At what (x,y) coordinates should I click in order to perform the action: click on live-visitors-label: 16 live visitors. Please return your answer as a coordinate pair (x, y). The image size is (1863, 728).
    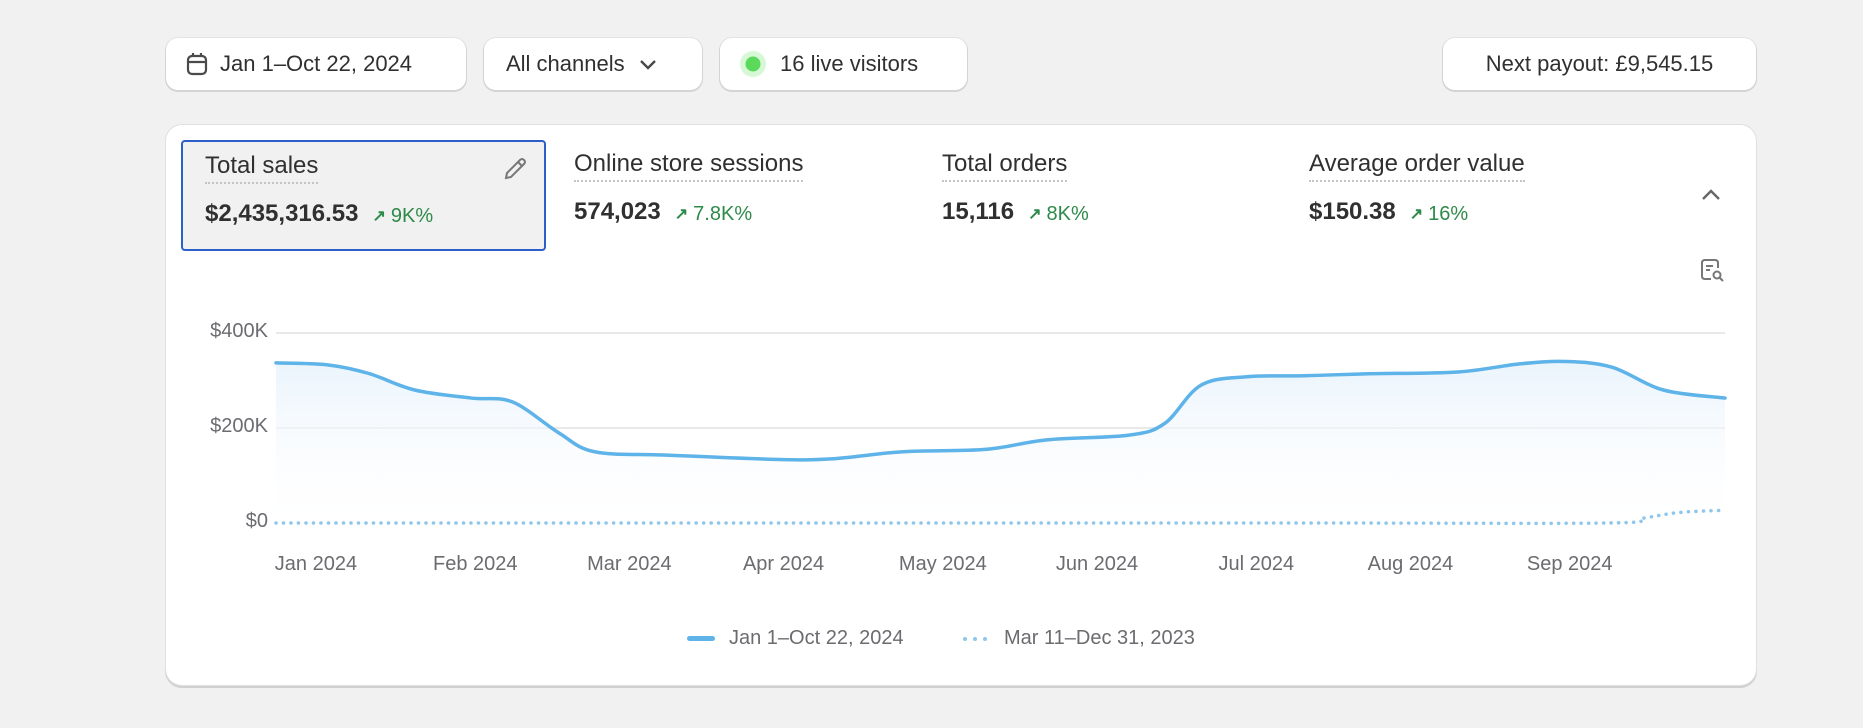
    Looking at the image, I should click on (849, 63).